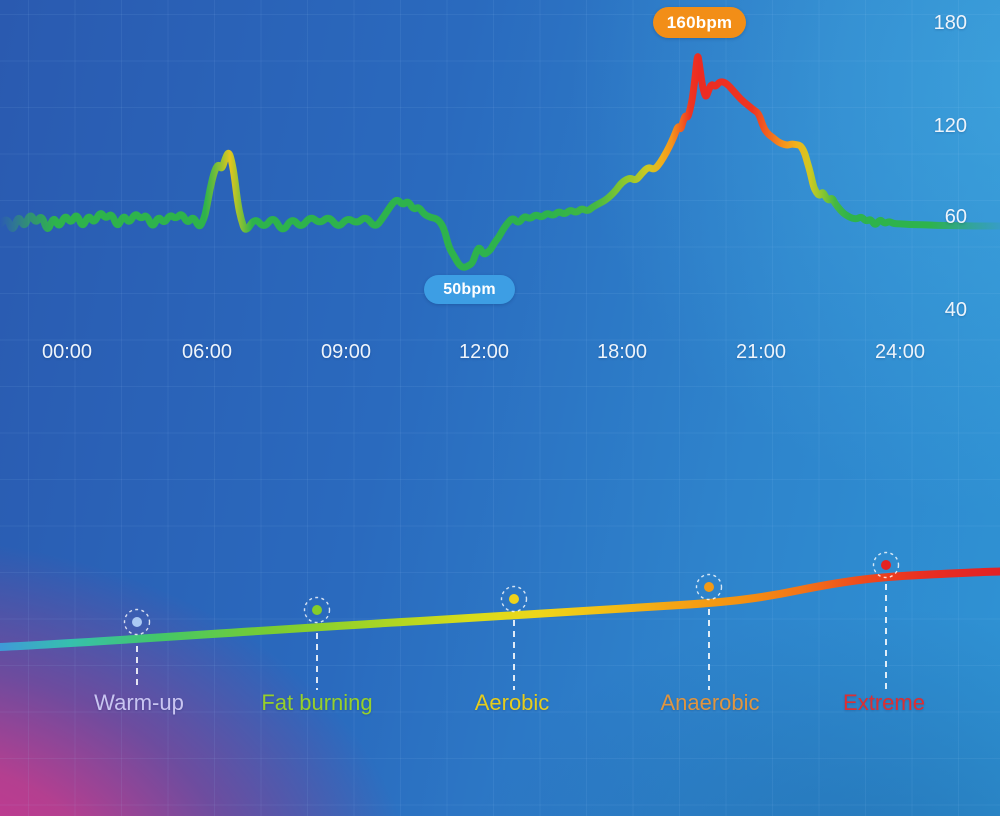  Describe the element at coordinates (512, 702) in the screenshot. I see `zone-label-aerobic: Aerobic` at that location.